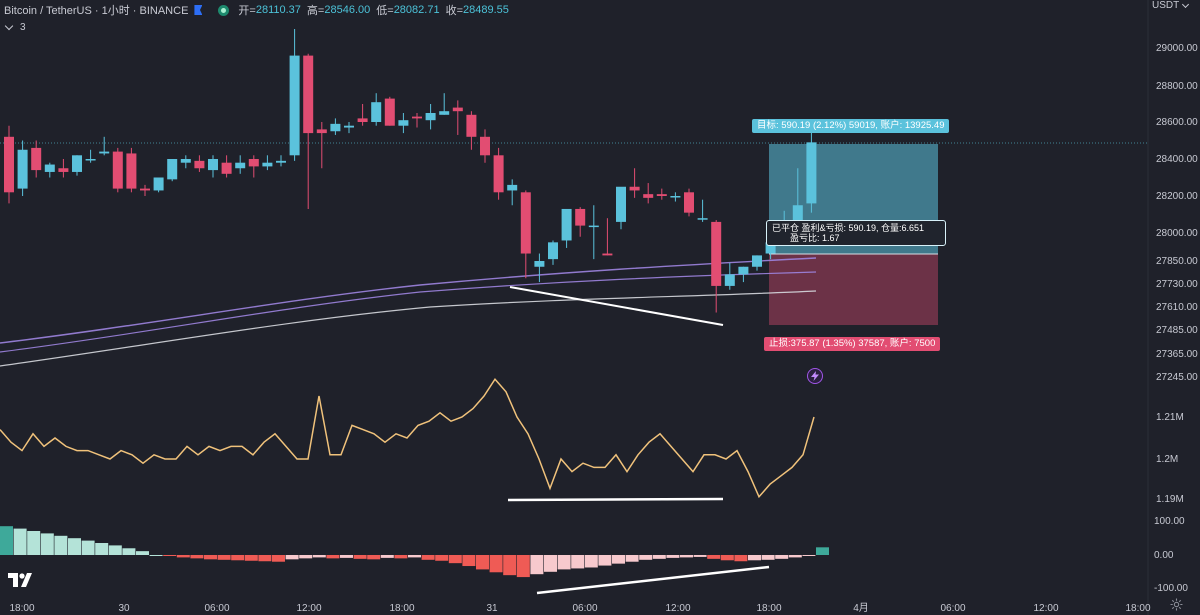  What do you see at coordinates (1170, 417) in the screenshot?
I see `oscillator-tick-label: 1.21M` at bounding box center [1170, 417].